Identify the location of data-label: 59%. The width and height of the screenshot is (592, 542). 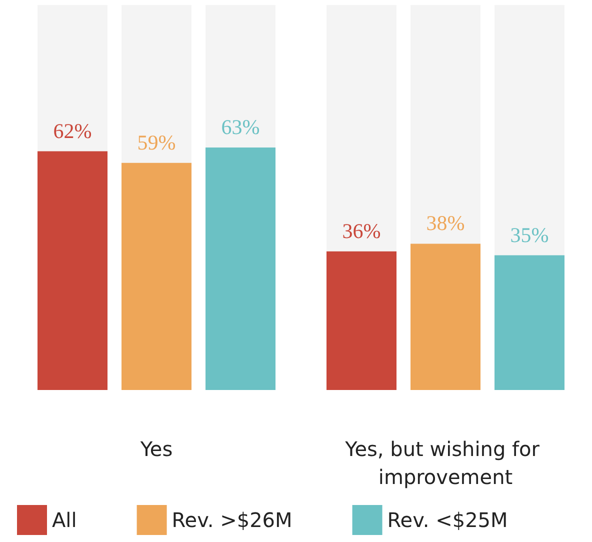
(156, 142).